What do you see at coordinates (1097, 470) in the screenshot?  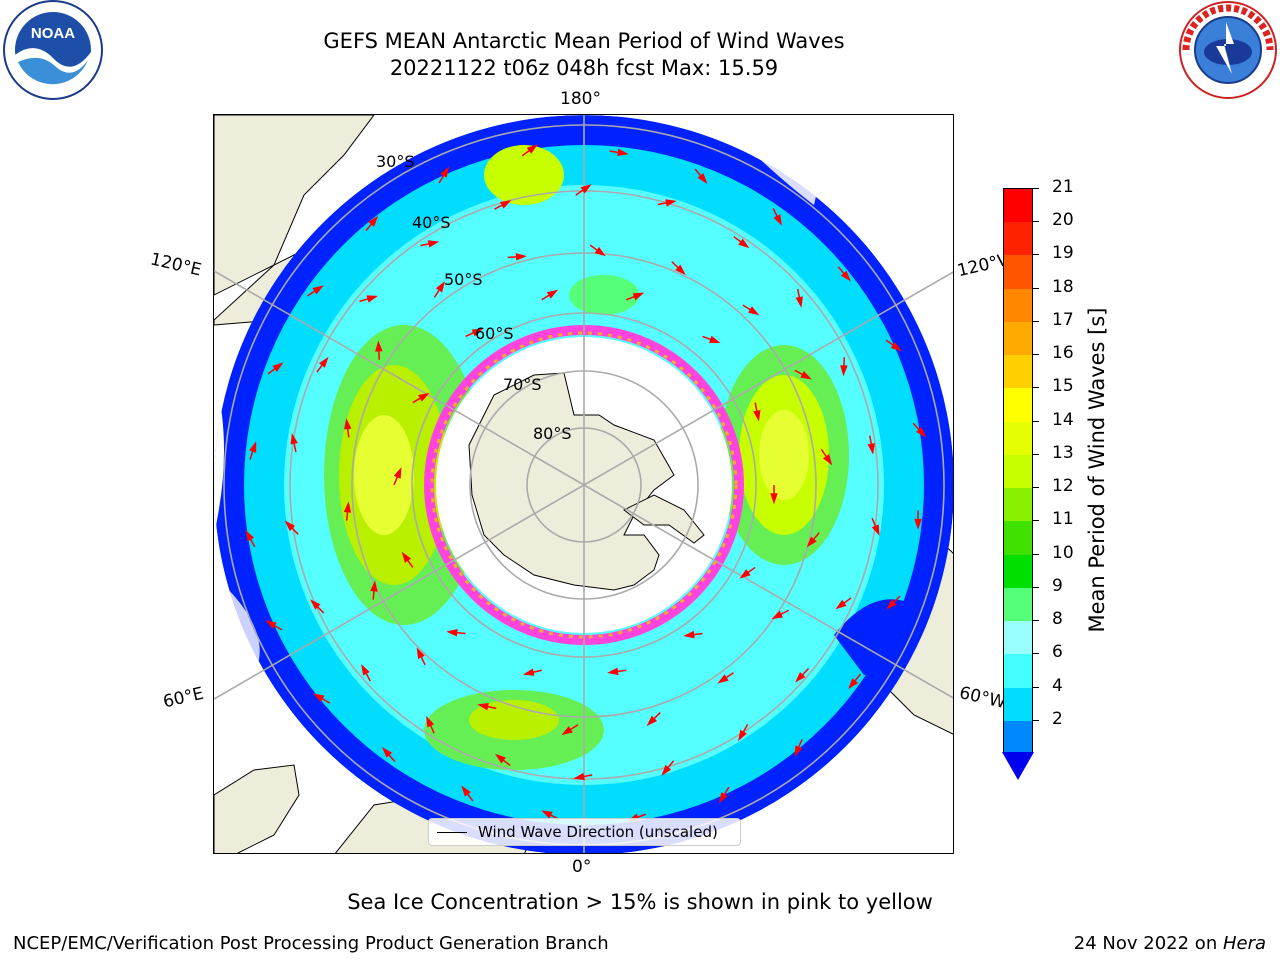 I see `colorbar-label: Mean Period of Wind Waves [s]` at bounding box center [1097, 470].